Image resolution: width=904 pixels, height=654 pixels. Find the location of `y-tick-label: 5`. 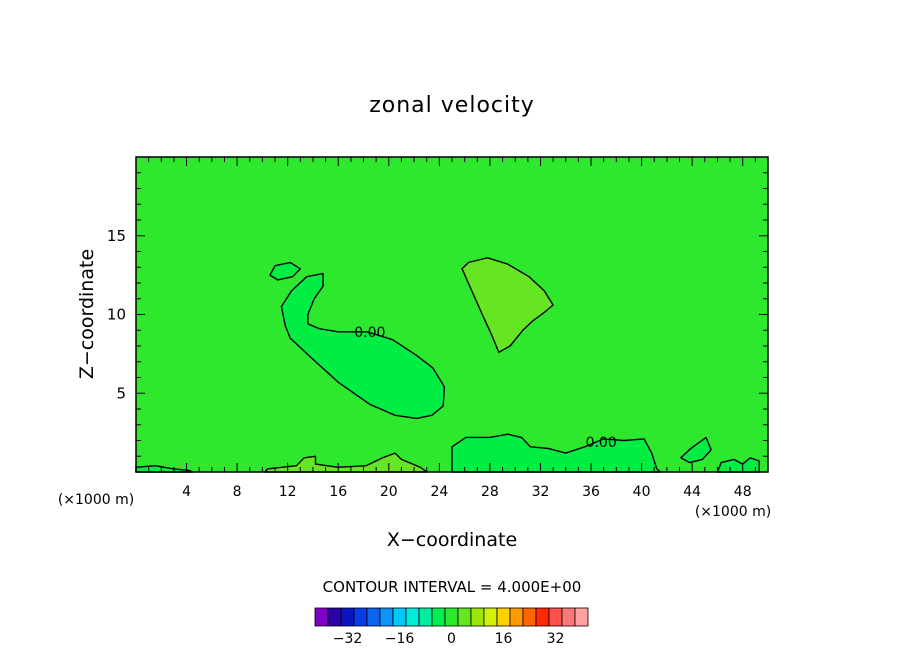

y-tick-label: 5 is located at coordinates (121, 393).